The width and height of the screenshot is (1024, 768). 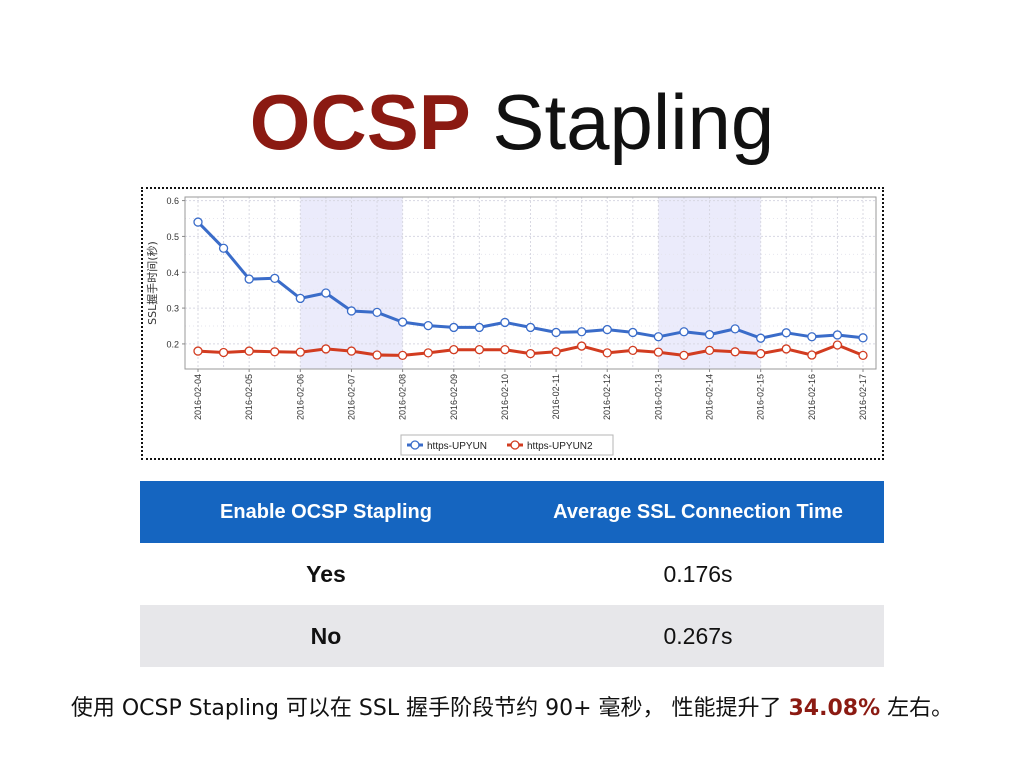 What do you see at coordinates (505, 397) in the screenshot?
I see `x-tick-label: 2016-02-10` at bounding box center [505, 397].